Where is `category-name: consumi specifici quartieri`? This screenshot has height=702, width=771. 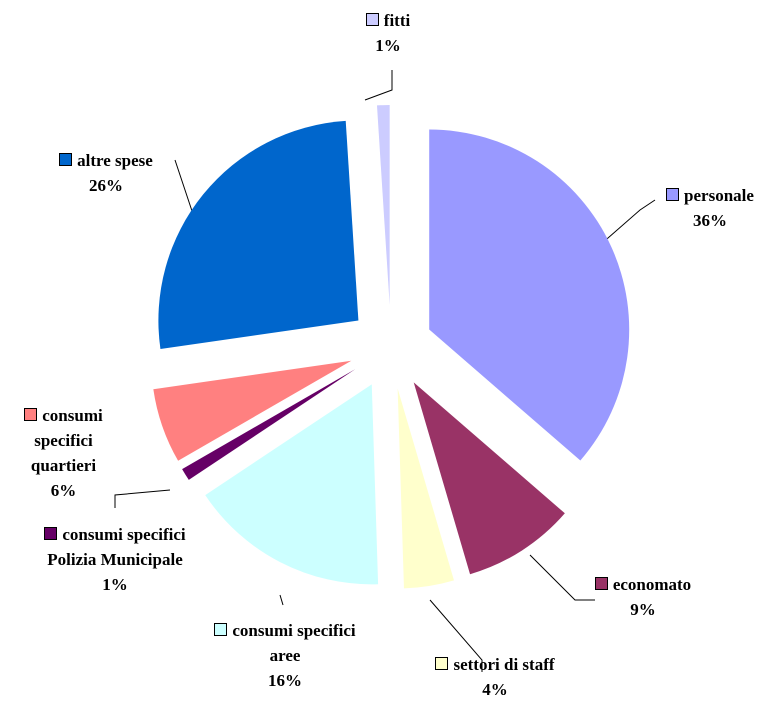 category-name: consumi specifici quartieri is located at coordinates (66, 440).